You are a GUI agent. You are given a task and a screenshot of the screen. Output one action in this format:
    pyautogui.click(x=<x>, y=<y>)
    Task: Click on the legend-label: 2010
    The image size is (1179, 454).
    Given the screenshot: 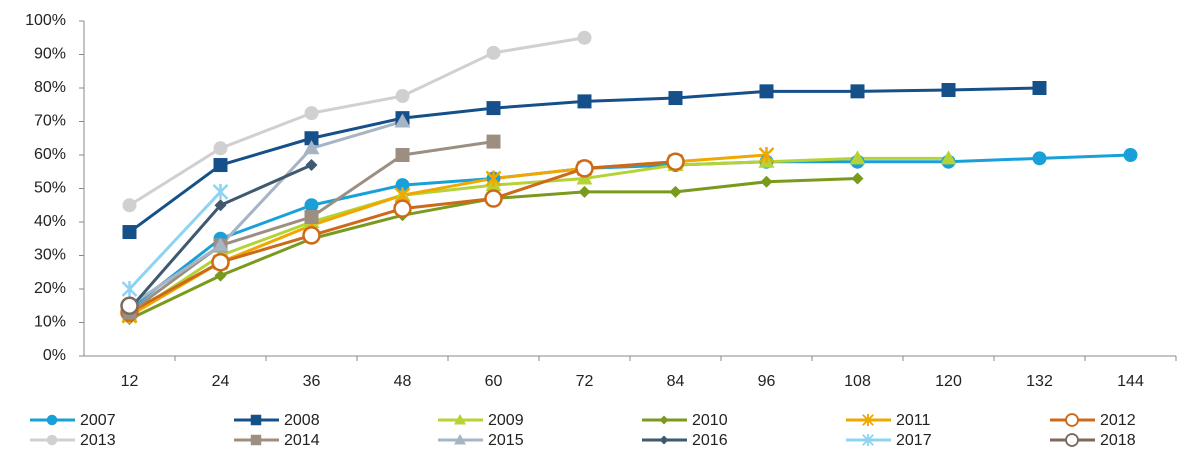 What is the action you would take?
    pyautogui.click(x=710, y=420)
    